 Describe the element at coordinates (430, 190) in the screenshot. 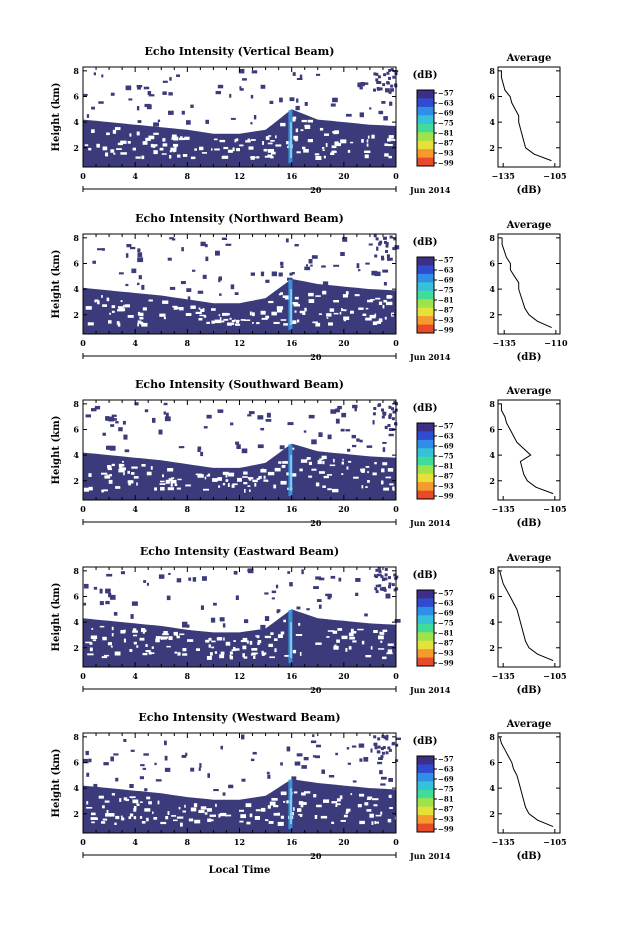

I see `date-label: Jun 2014` at that location.